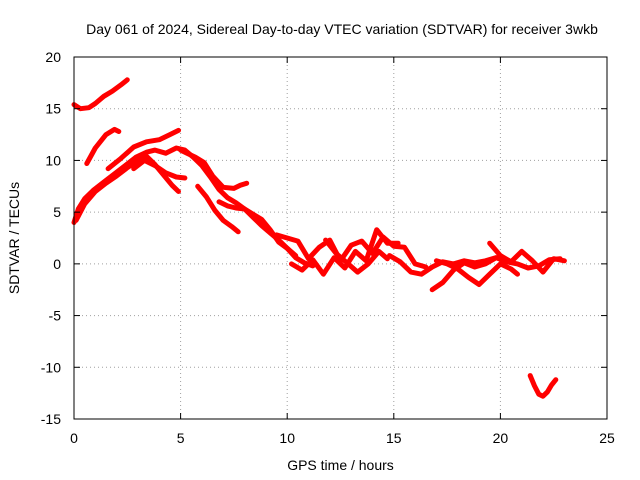 This screenshot has height=480, width=640. Describe the element at coordinates (257, 229) in the screenshot. I see `series-line-sat-i` at that location.